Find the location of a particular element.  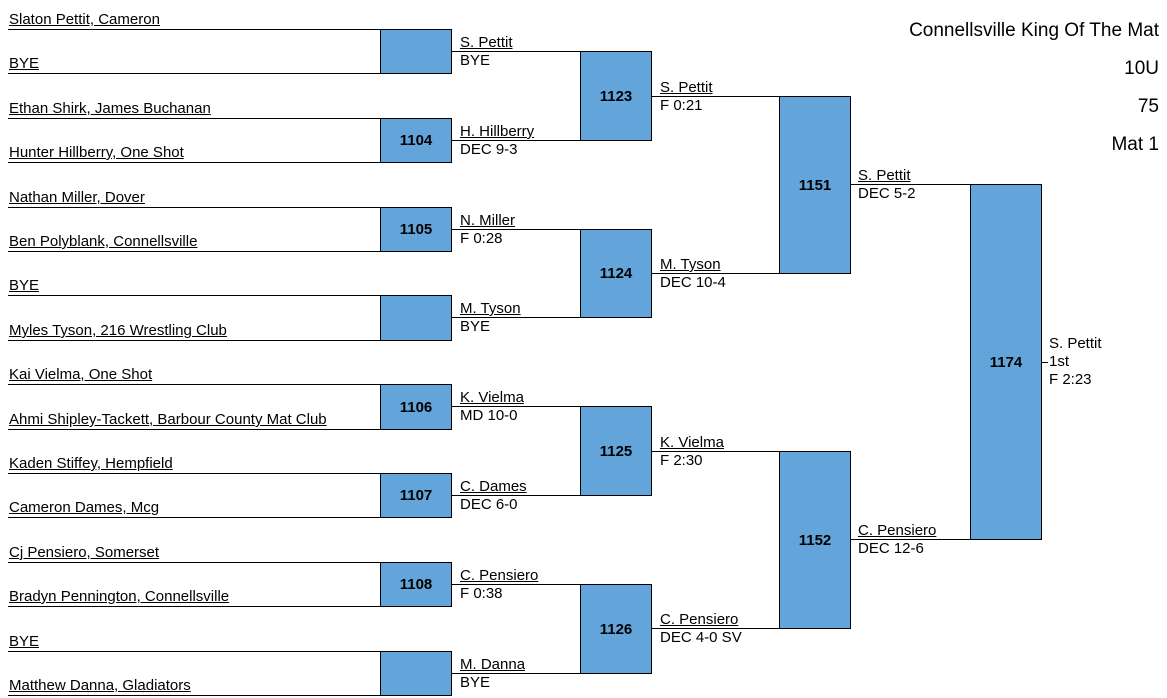

bout-box: 1124 is located at coordinates (616, 273).